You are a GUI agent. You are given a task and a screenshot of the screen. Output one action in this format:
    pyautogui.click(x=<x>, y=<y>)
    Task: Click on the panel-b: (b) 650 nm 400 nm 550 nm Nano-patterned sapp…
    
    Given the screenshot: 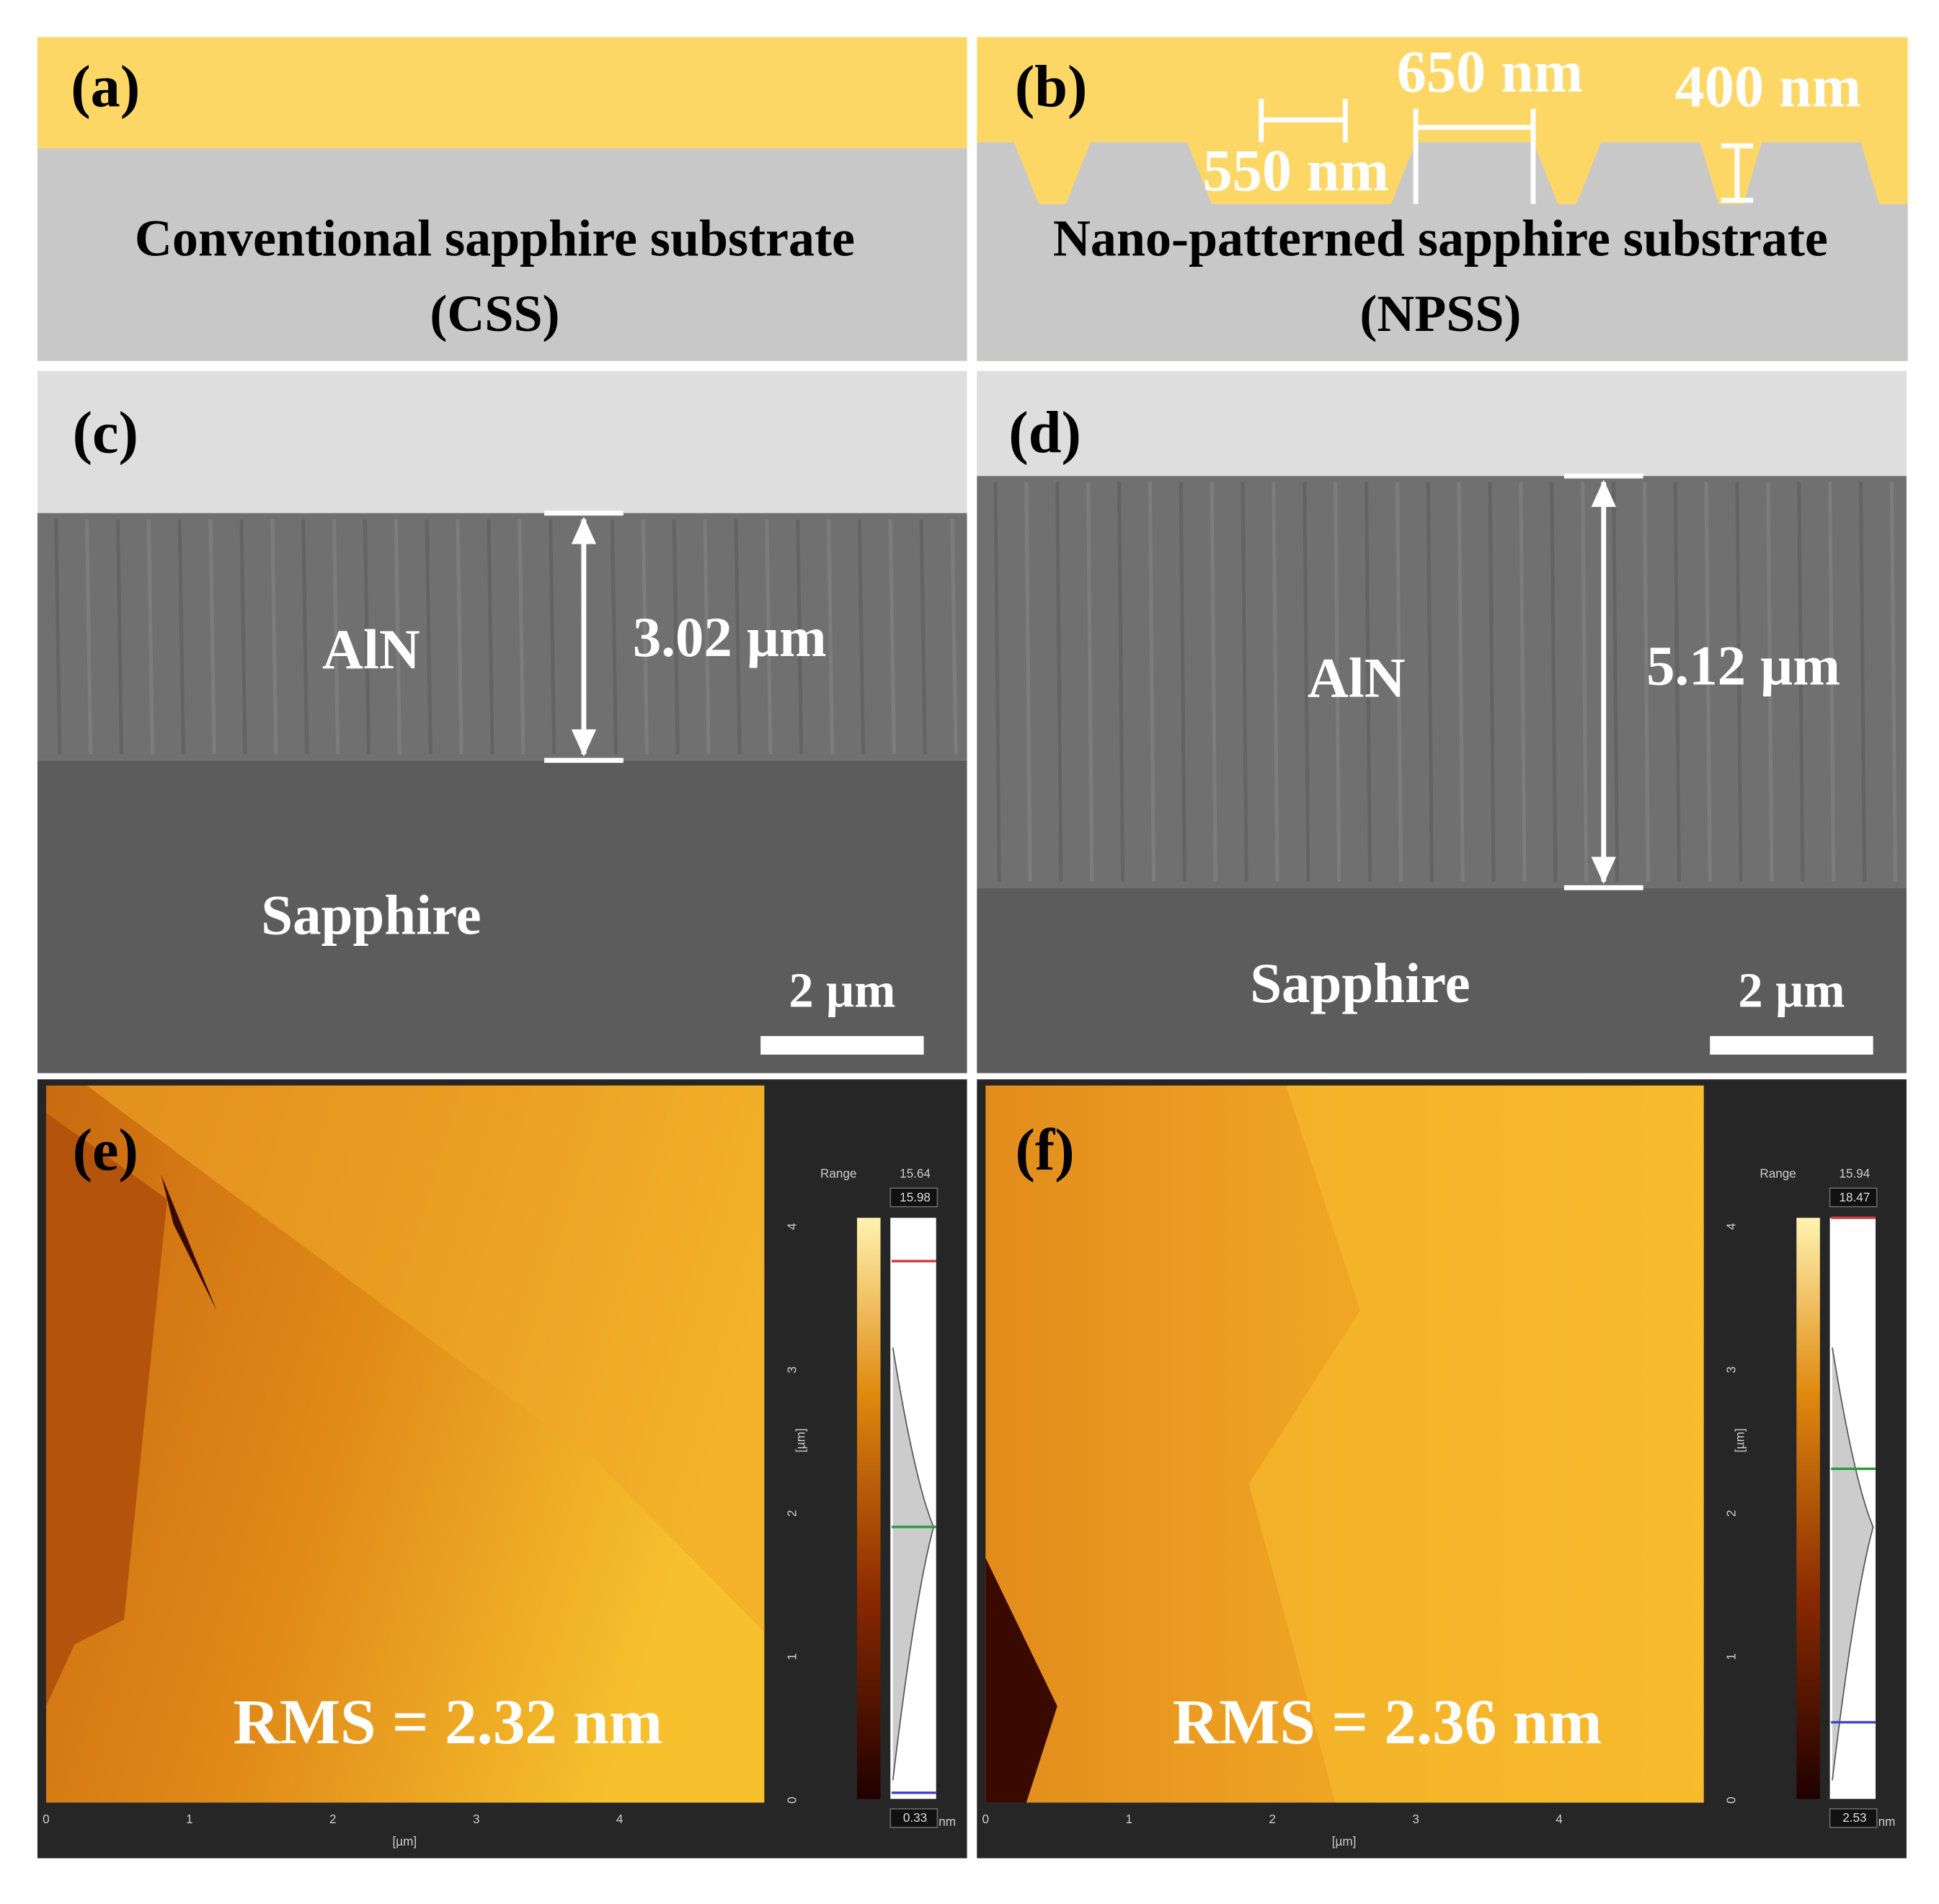 What is the action you would take?
    pyautogui.click(x=1442, y=199)
    